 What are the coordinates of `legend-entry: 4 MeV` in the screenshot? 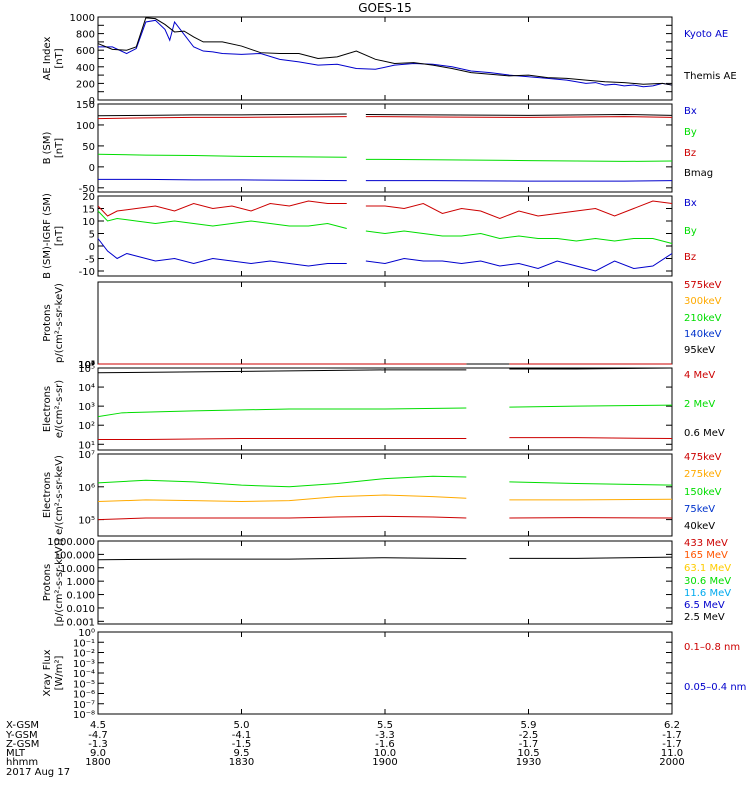 It's located at (699, 375).